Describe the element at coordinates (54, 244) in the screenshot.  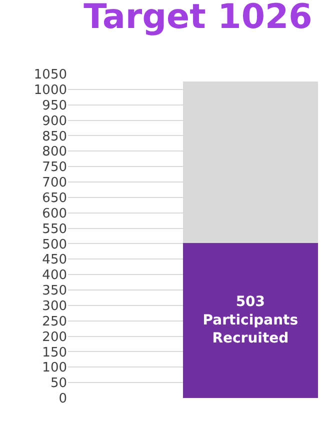
I see `y-tick-label: 500` at that location.